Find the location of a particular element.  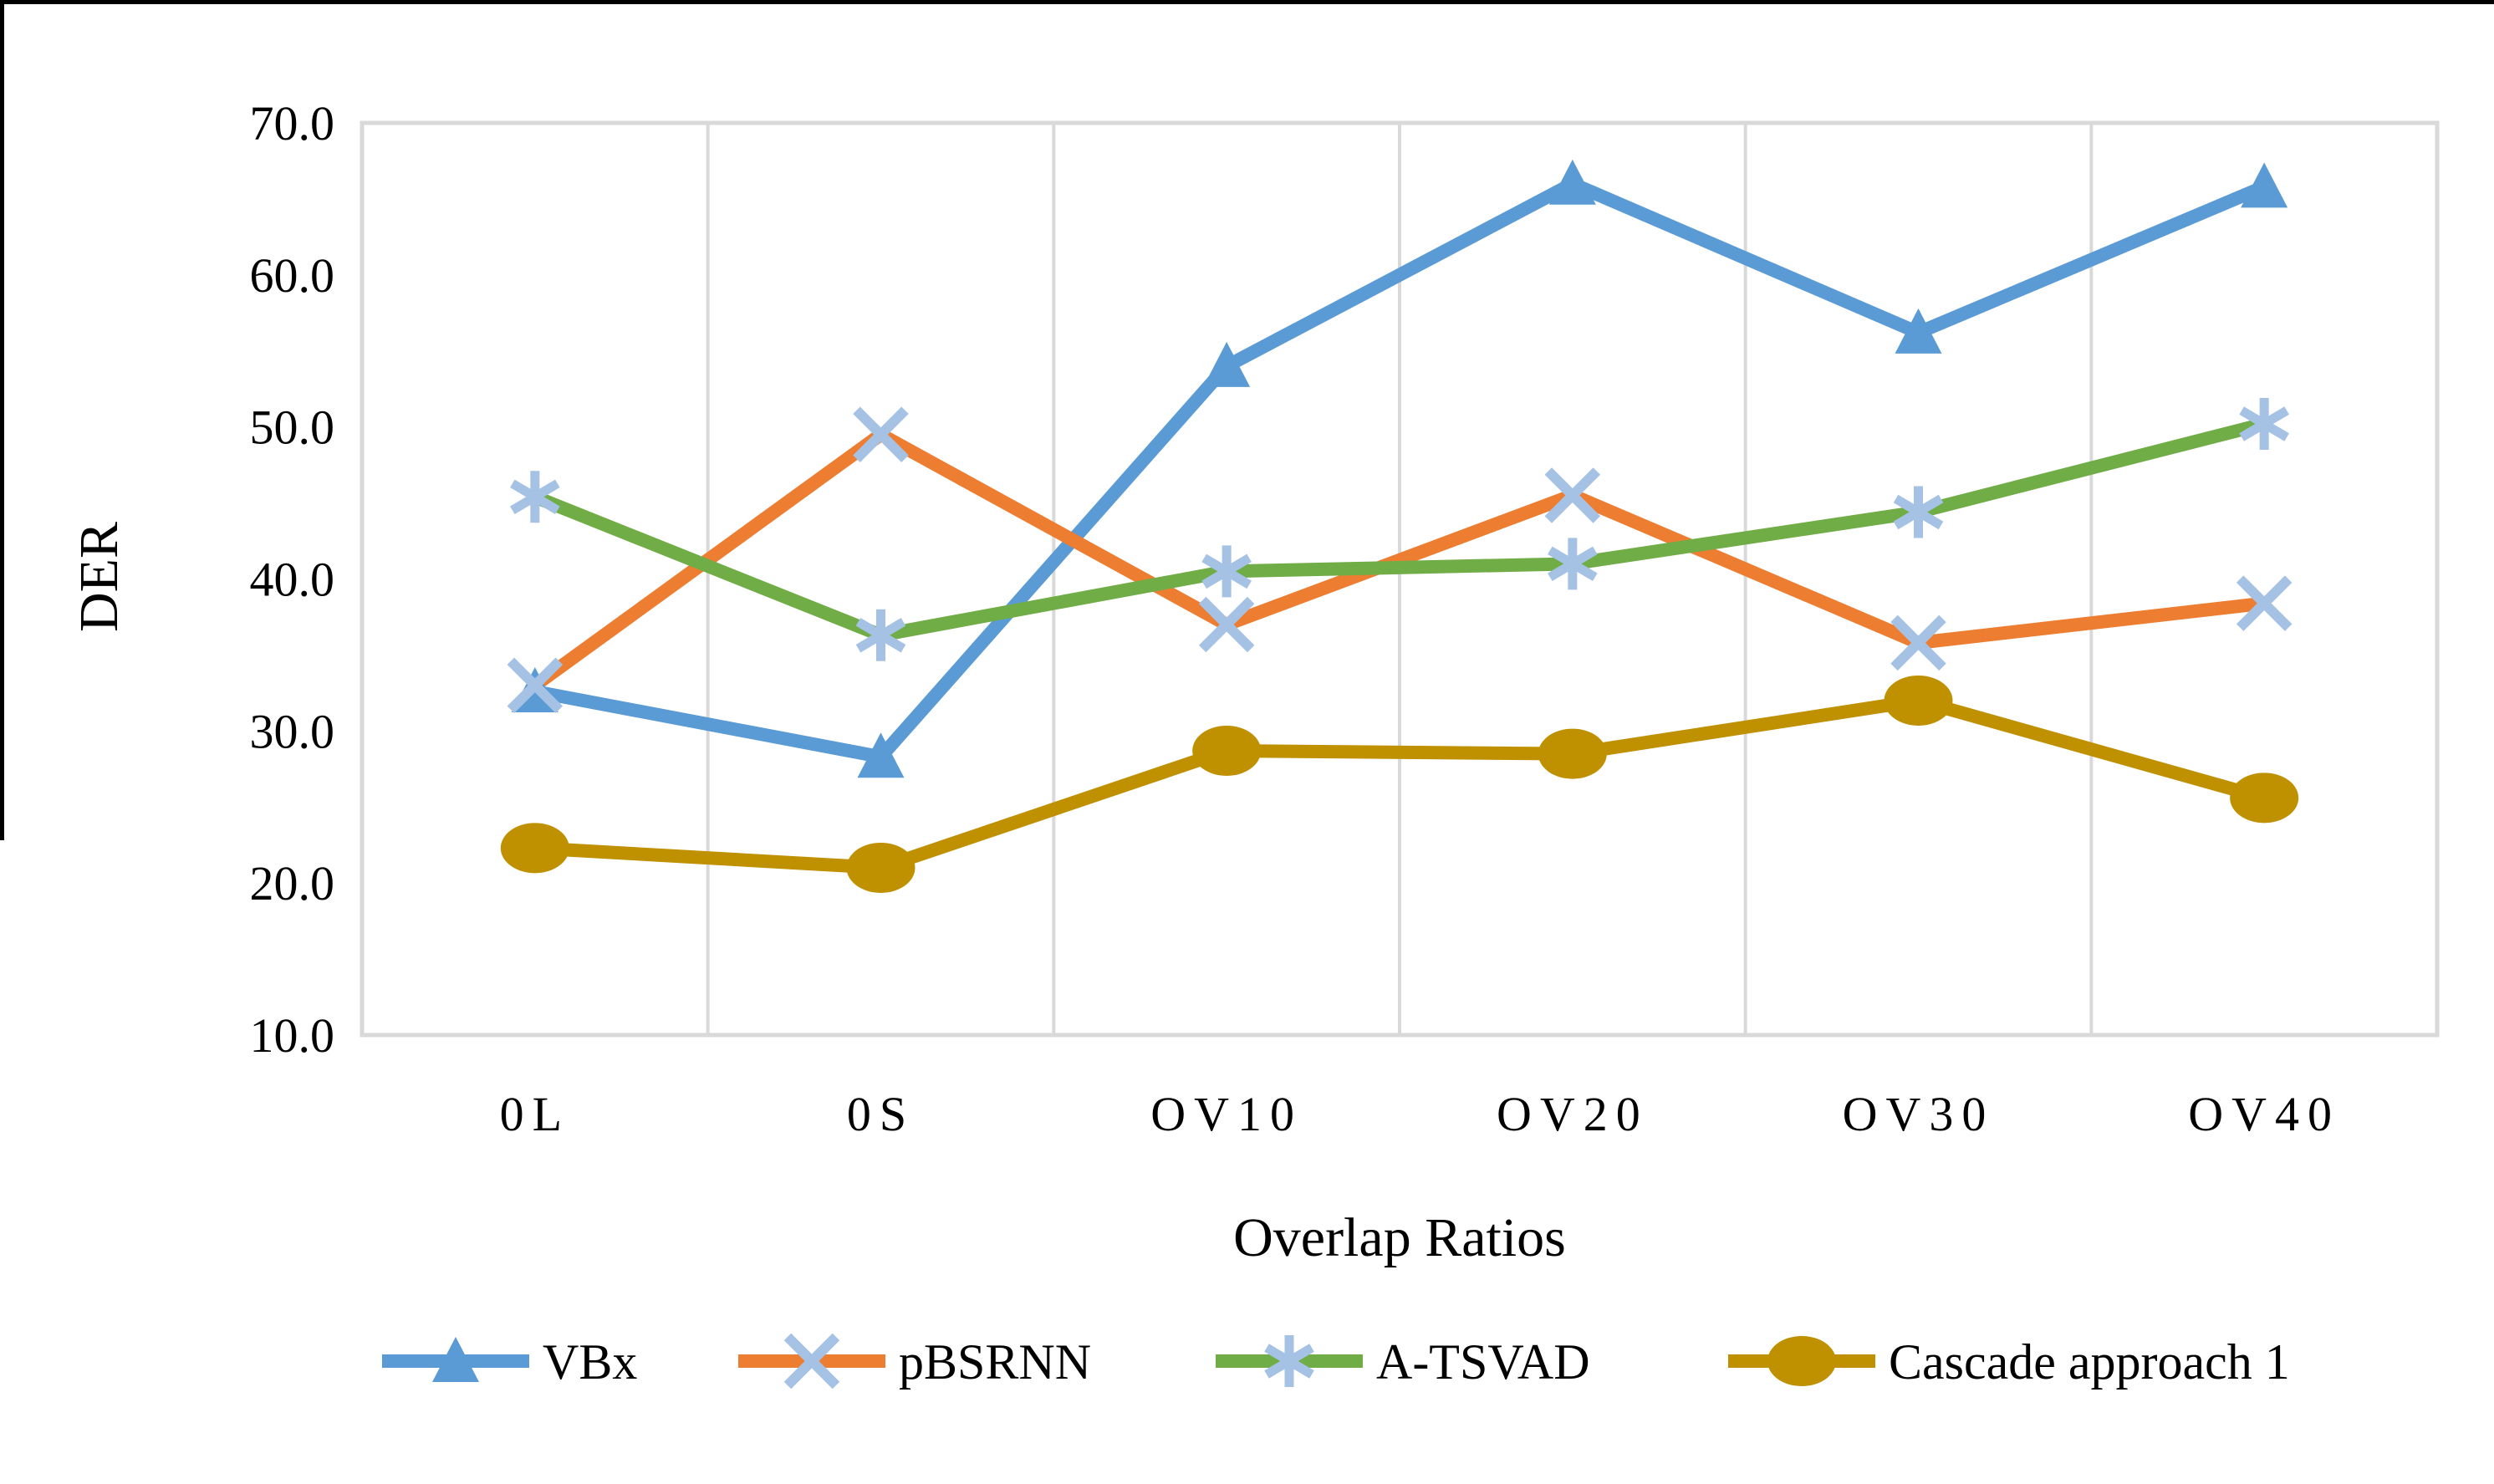

x-tick-label-OV30: OV30 is located at coordinates (1919, 1114).